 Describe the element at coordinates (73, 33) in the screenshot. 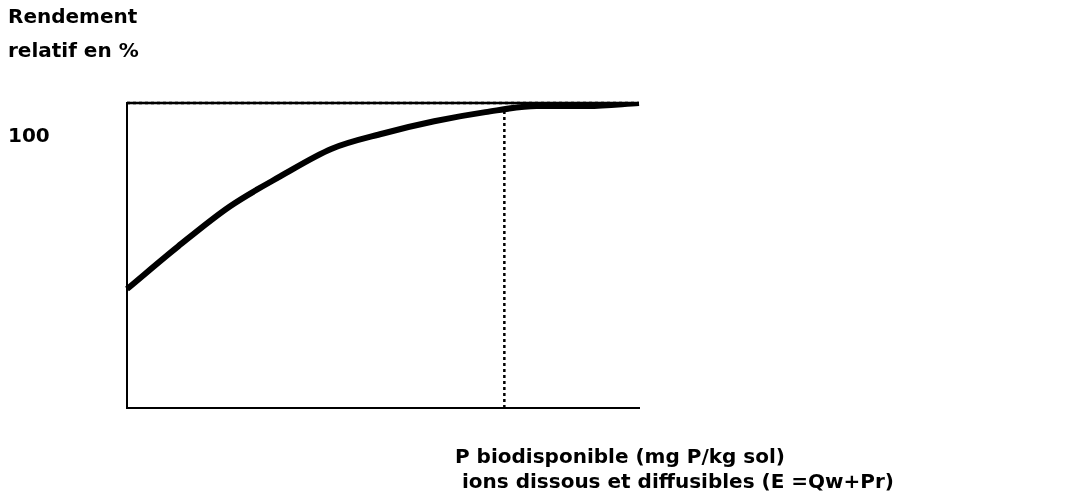

I see `y-axis-title: Rendement relatif en %` at that location.